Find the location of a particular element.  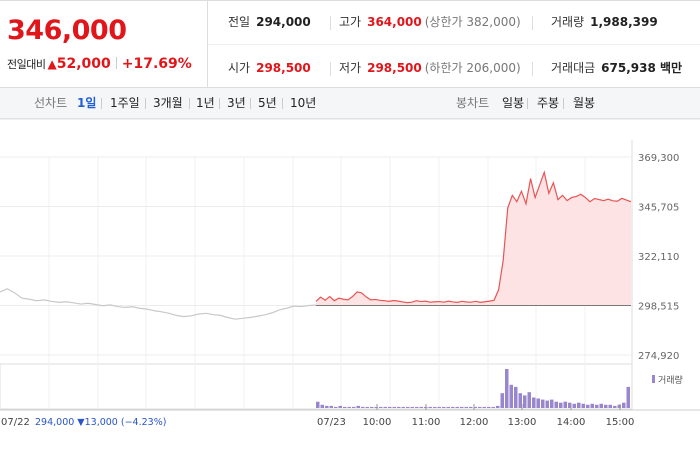

price-box: 346,000 전일대비 ▲52,000 +17.69% is located at coordinates (104, 44).